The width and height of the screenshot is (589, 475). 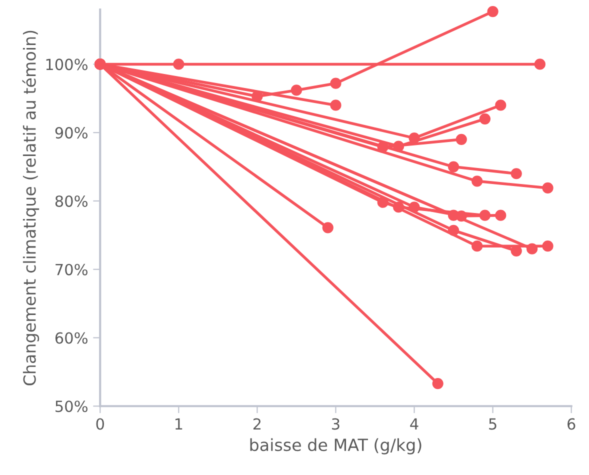 What do you see at coordinates (71, 201) in the screenshot?
I see `y-tick-label: 80%` at bounding box center [71, 201].